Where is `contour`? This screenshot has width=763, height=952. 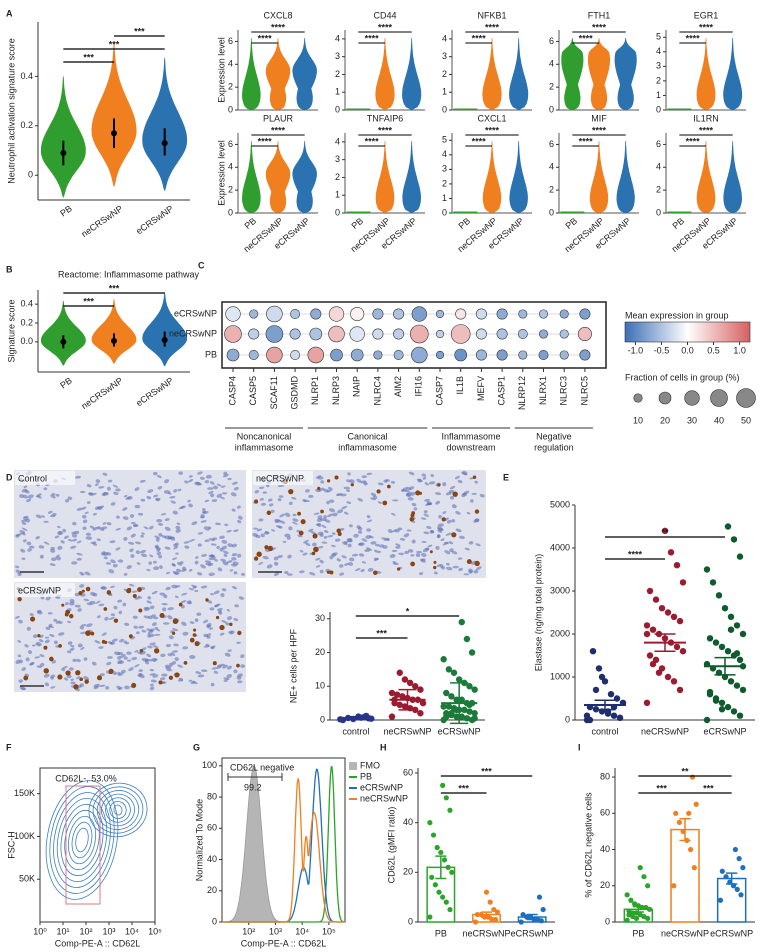
contour is located at coordinates (118, 810).